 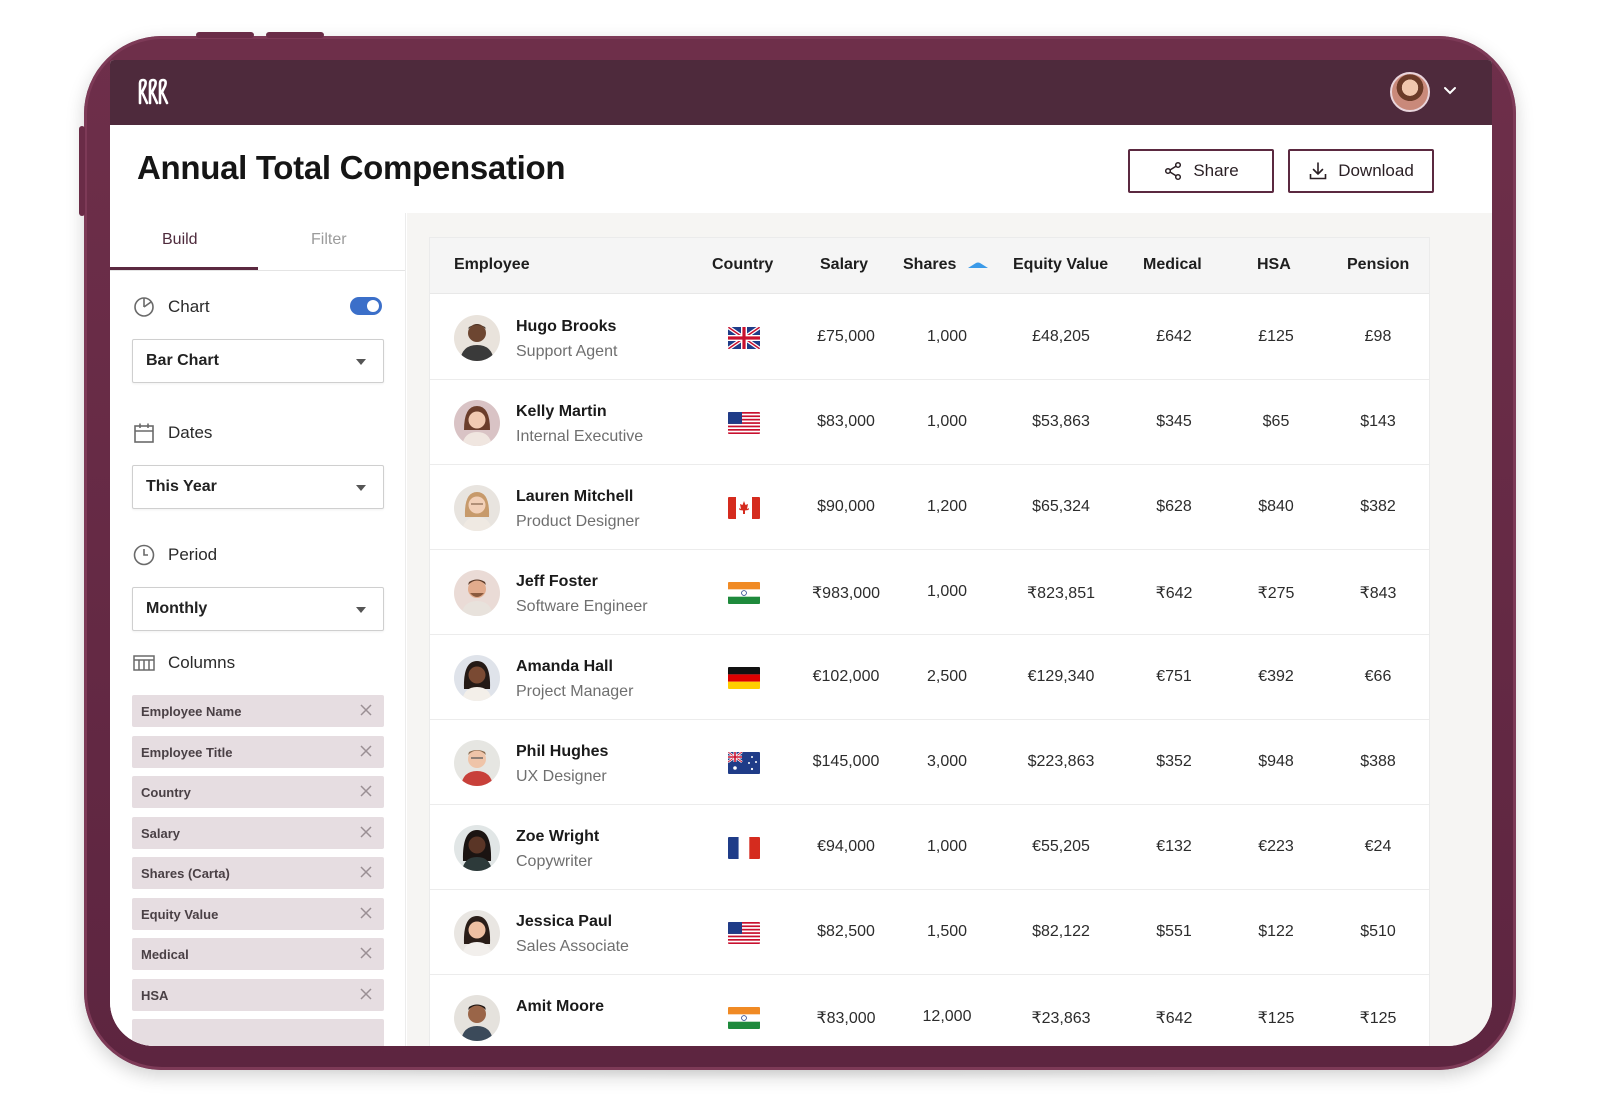 I want to click on download-button: Download, so click(x=1361, y=171).